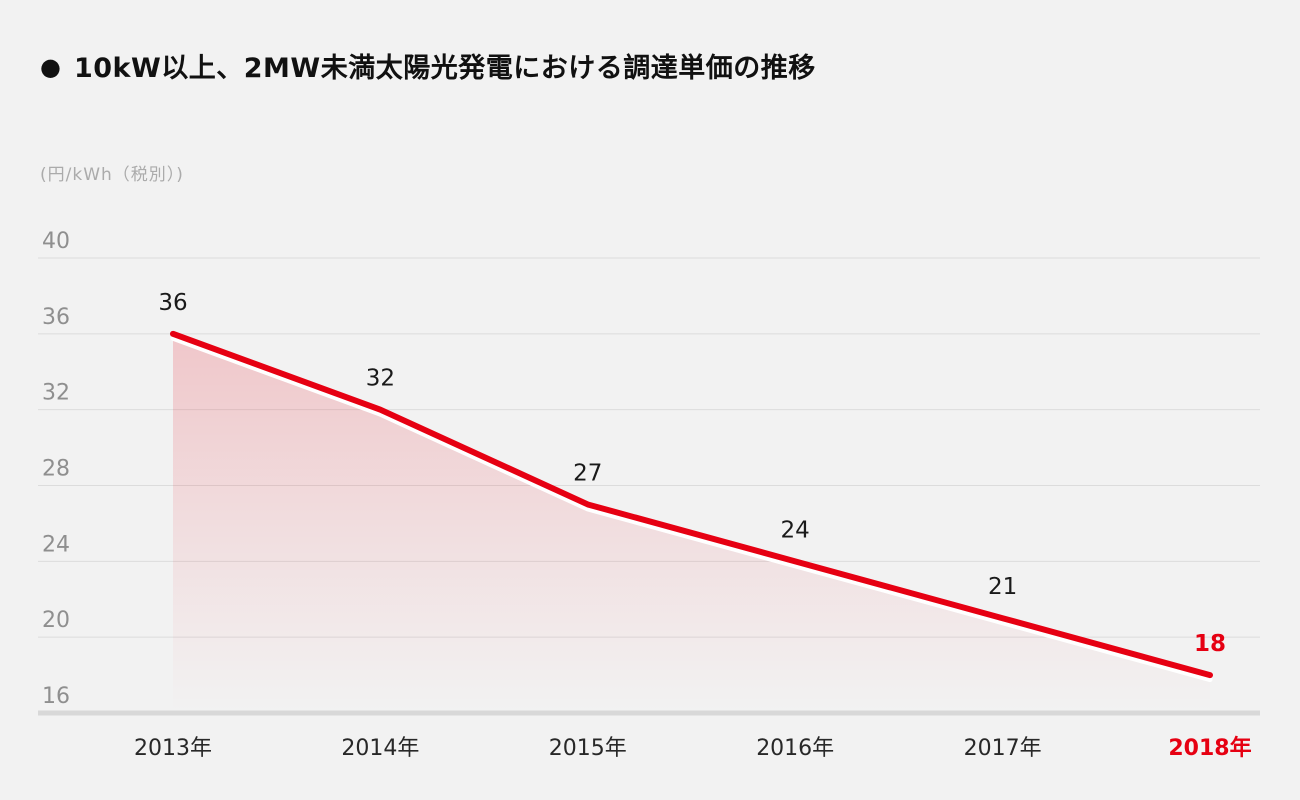  What do you see at coordinates (380, 379) in the screenshot?
I see `value-label: 32` at bounding box center [380, 379].